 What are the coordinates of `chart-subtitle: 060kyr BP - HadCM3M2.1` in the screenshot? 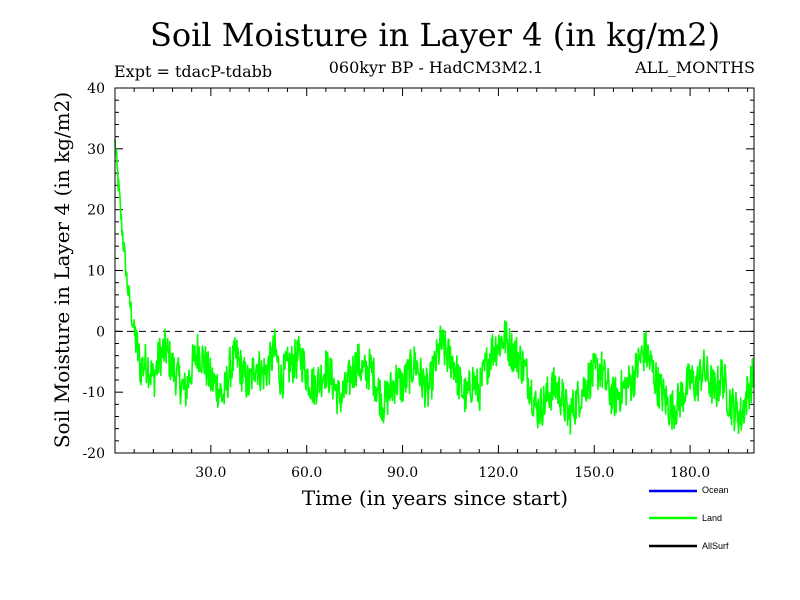 It's located at (436, 67).